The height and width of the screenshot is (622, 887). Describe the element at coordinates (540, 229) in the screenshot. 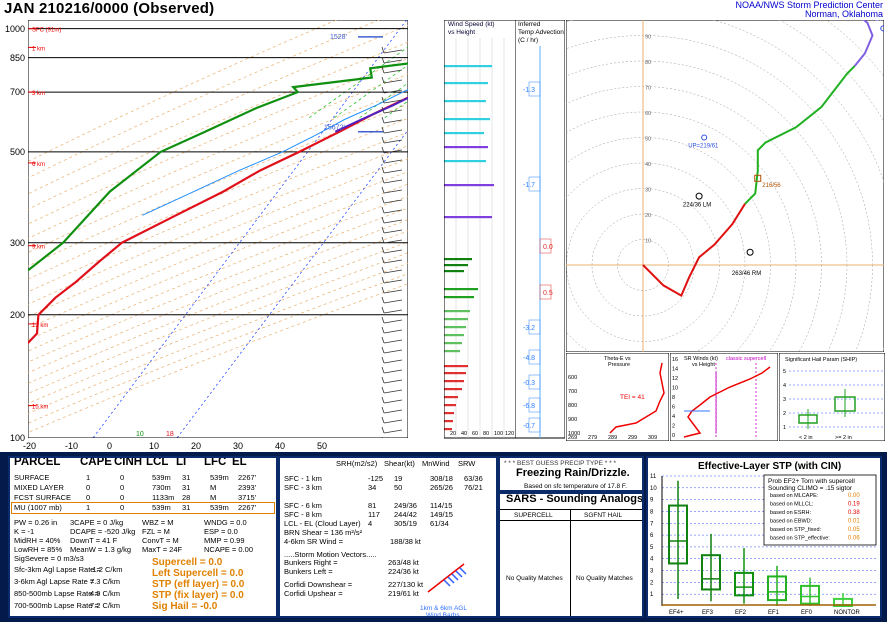

I see `temp-advection-panel: -1.3-1.70.00.5-3.2-4.8-0.3-6.8-0.7` at that location.